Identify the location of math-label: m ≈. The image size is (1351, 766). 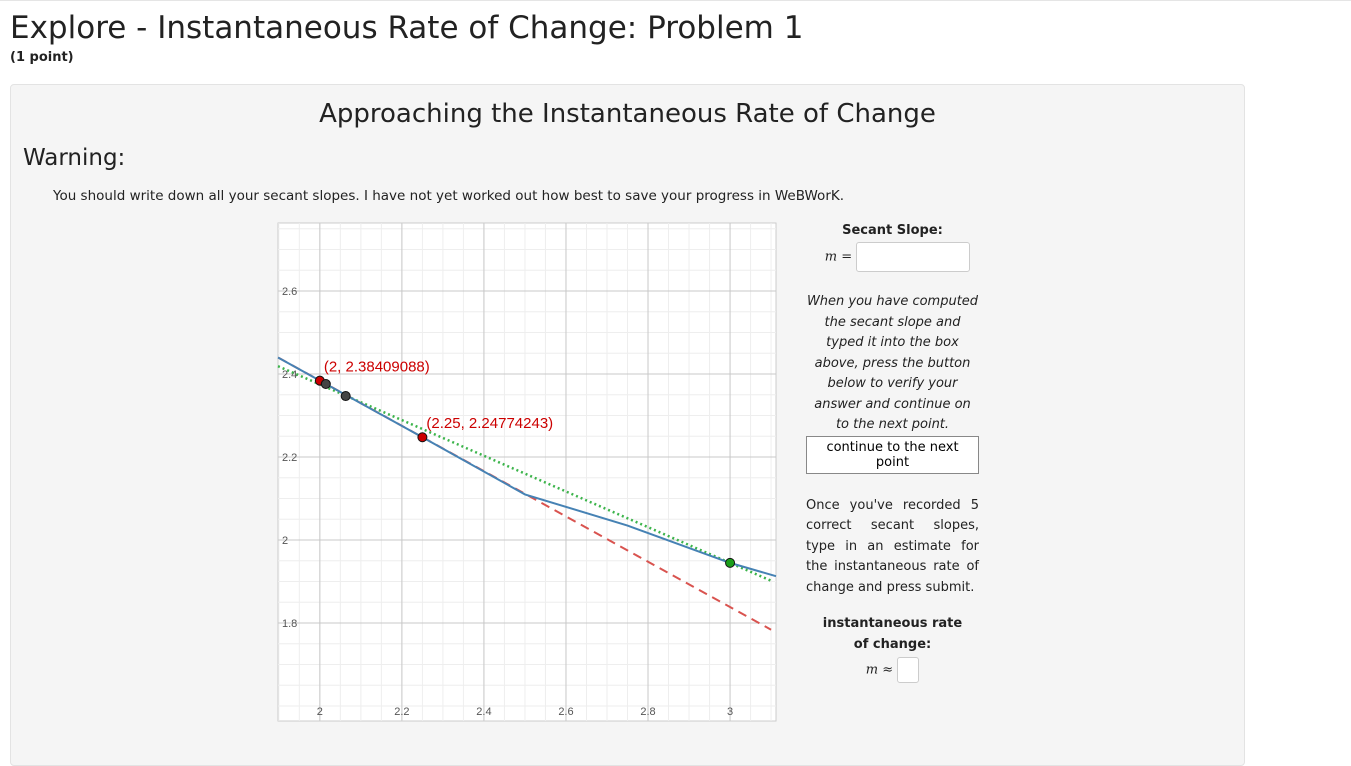
(879, 670).